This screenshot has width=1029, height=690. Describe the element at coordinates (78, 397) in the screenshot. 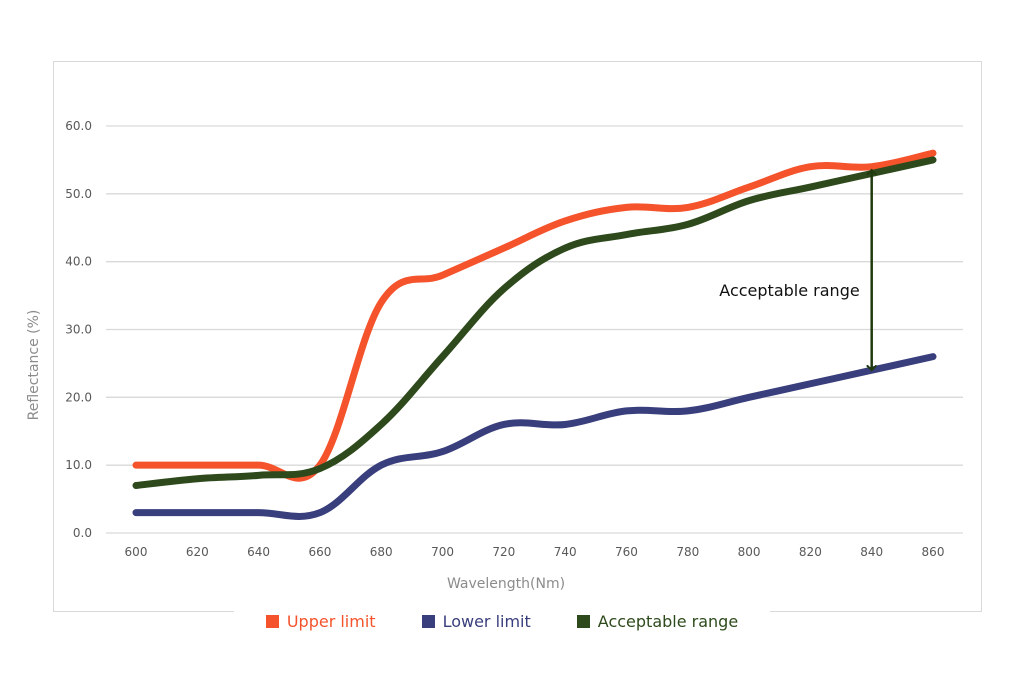

I see `y-tick-label: 20.0` at that location.